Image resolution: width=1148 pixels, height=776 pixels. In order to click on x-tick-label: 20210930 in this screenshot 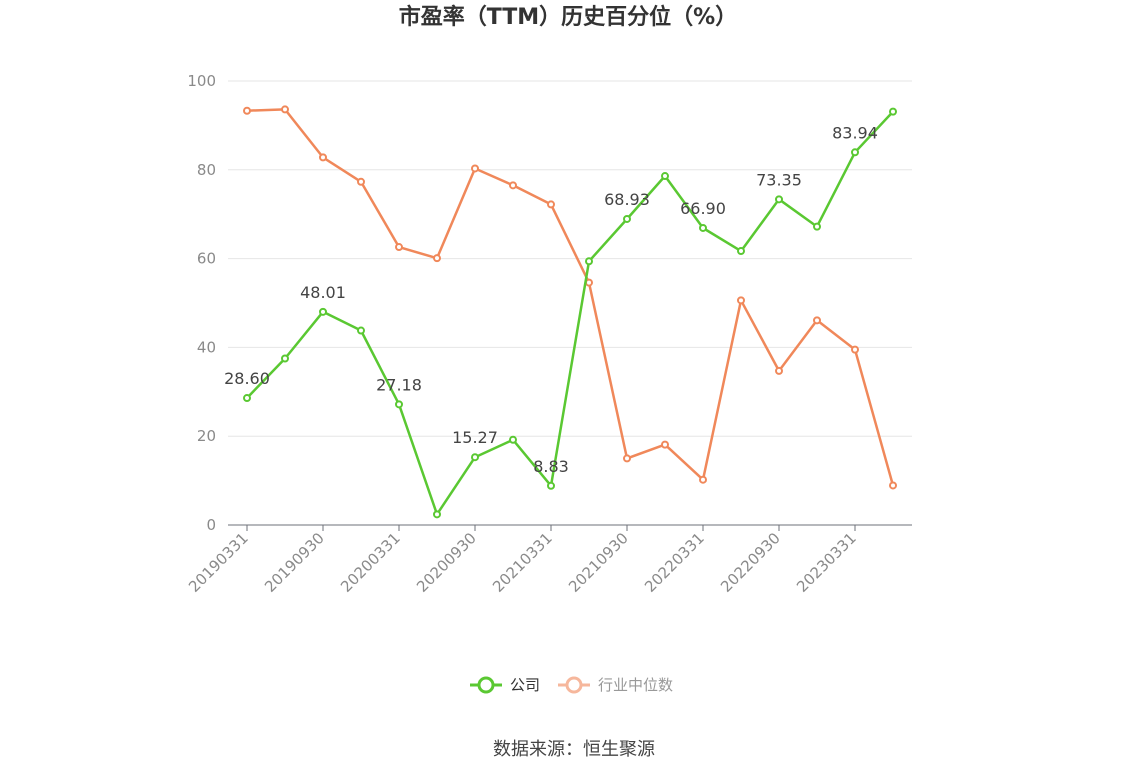, I will do `click(598, 562)`.